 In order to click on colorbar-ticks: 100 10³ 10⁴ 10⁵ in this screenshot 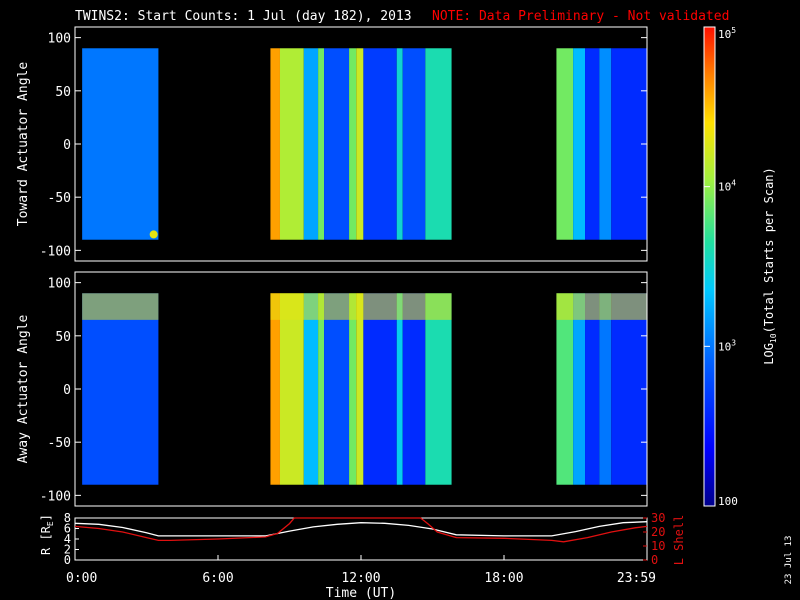, I will do `click(721, 267)`.